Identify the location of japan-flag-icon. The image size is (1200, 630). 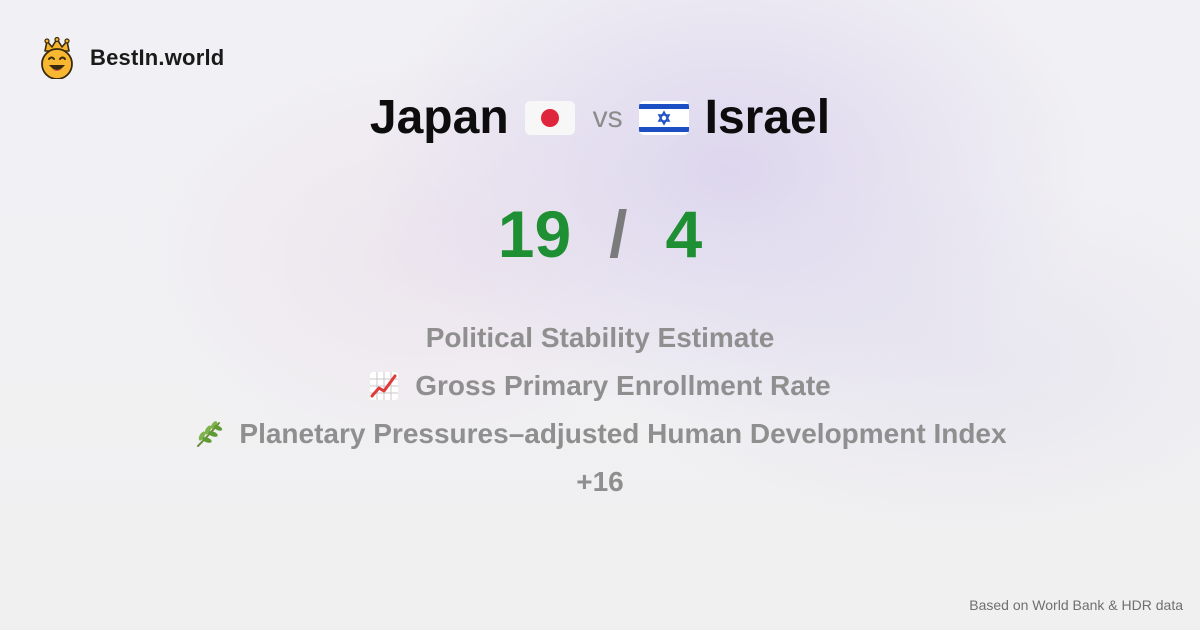
(549, 118).